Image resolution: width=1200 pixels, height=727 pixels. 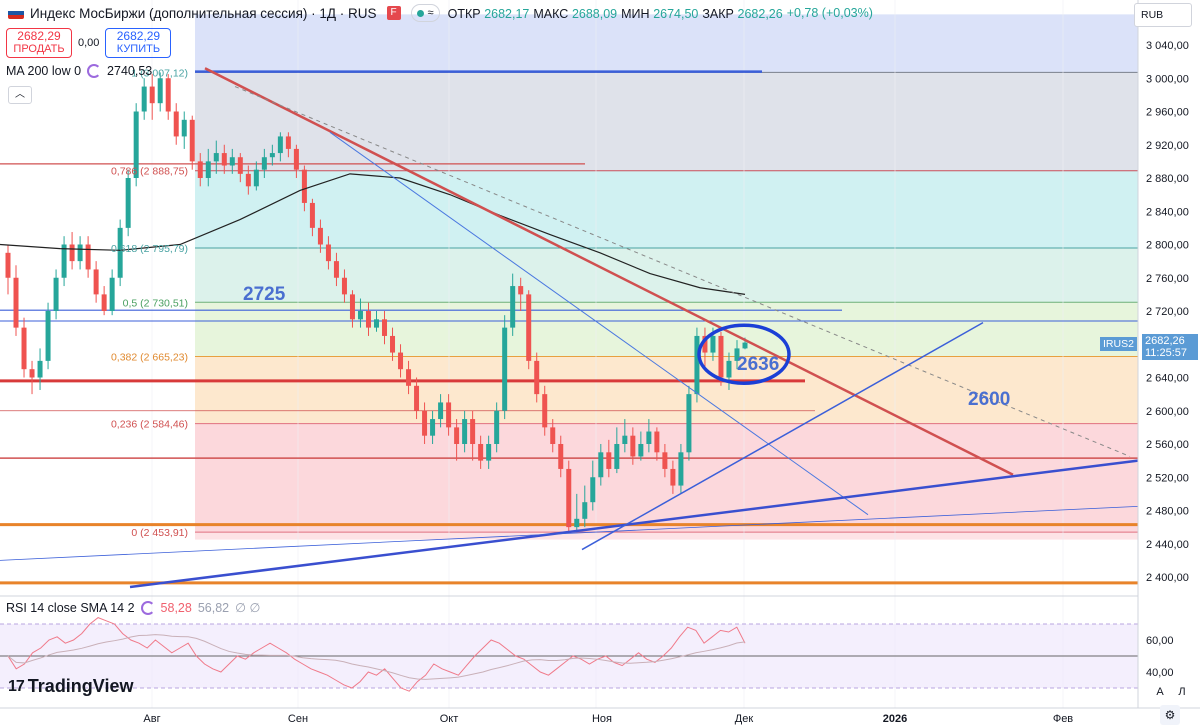 I want to click on sell-price: 2682,29, so click(x=39, y=36).